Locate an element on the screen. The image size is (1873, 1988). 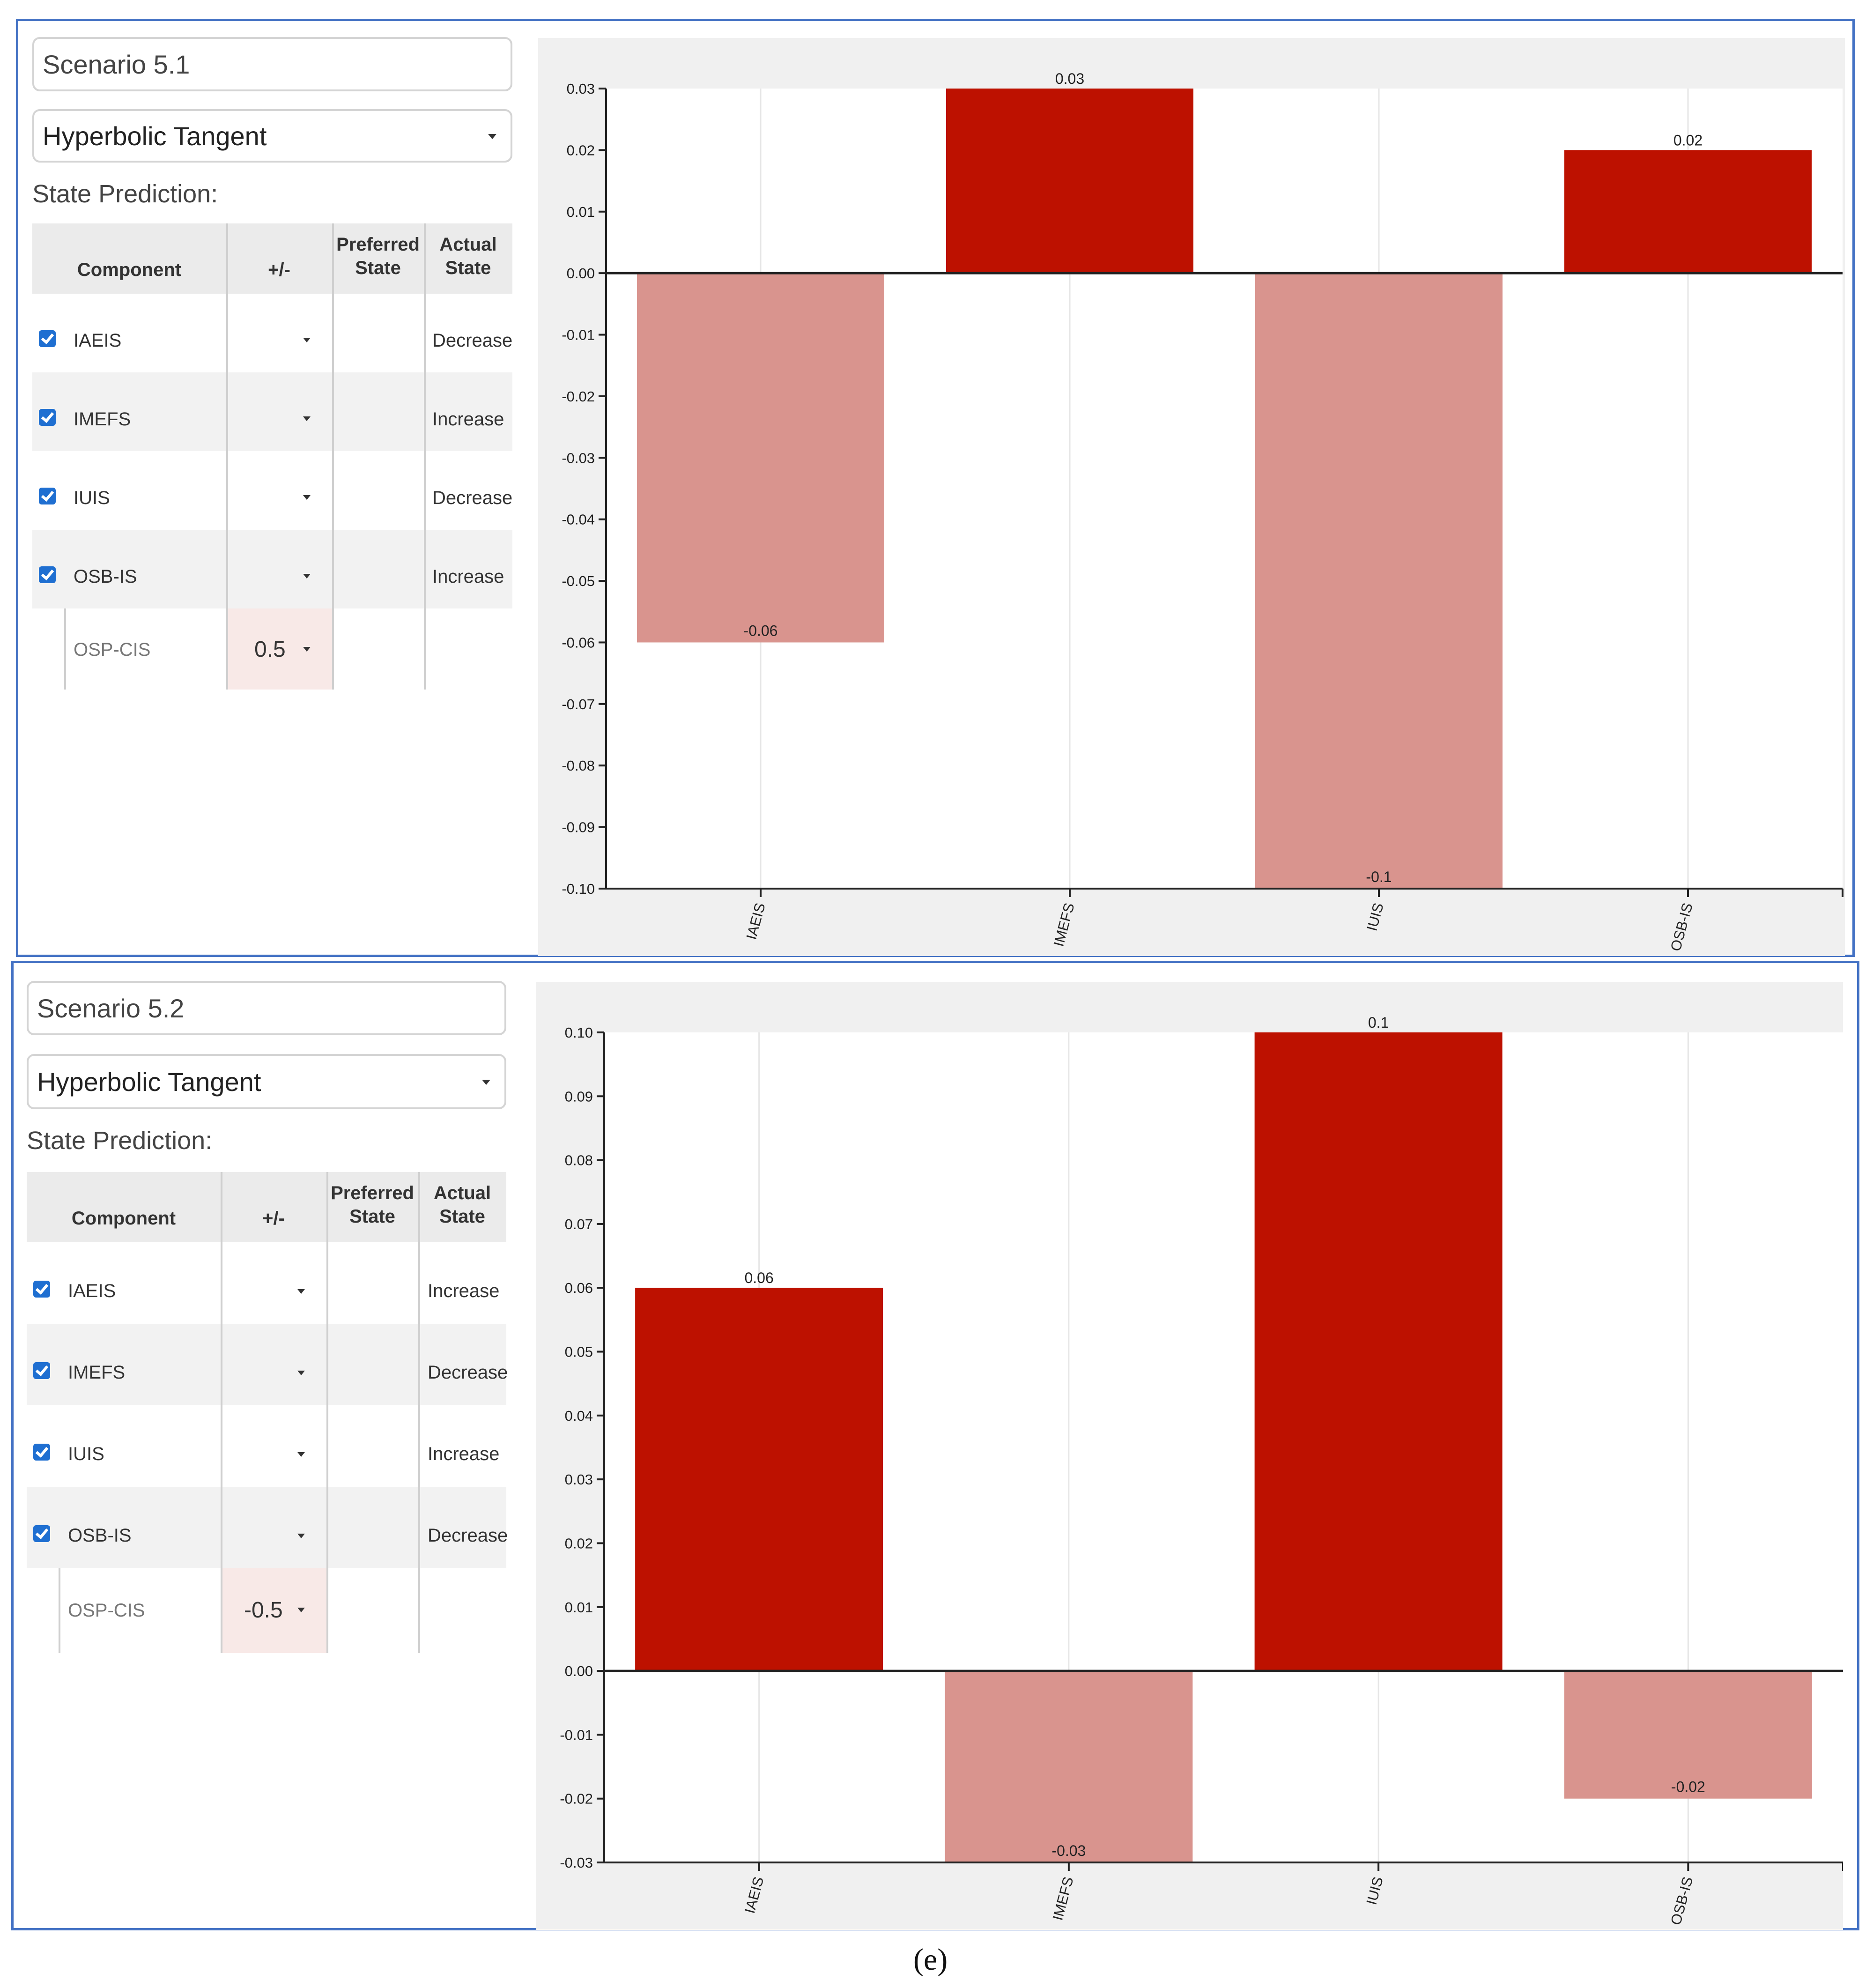
weight-value: 0.5 is located at coordinates (270, 649).